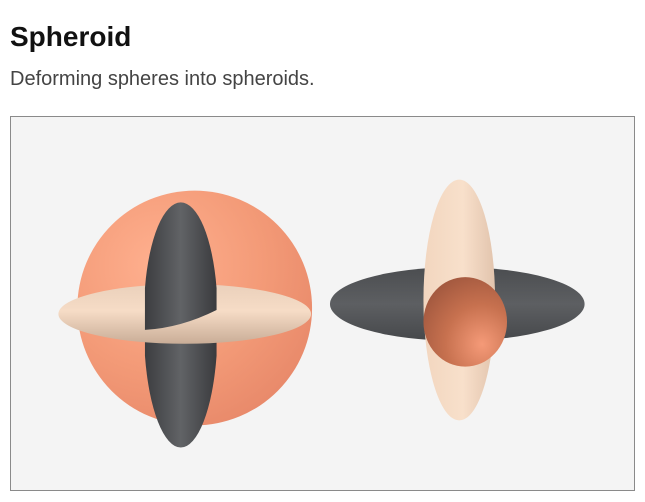  Describe the element at coordinates (71, 36) in the screenshot. I see `page-title: Spheroid` at that location.